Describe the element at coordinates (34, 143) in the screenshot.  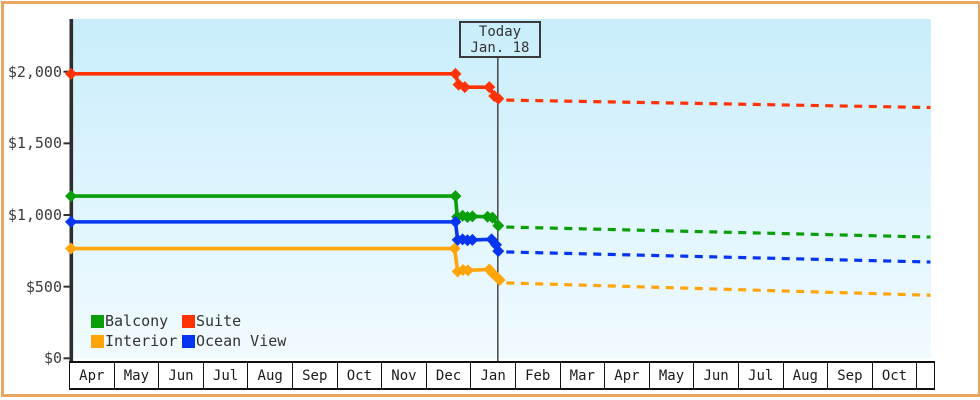
I see `y-axis-tick-label: $1,500` at that location.